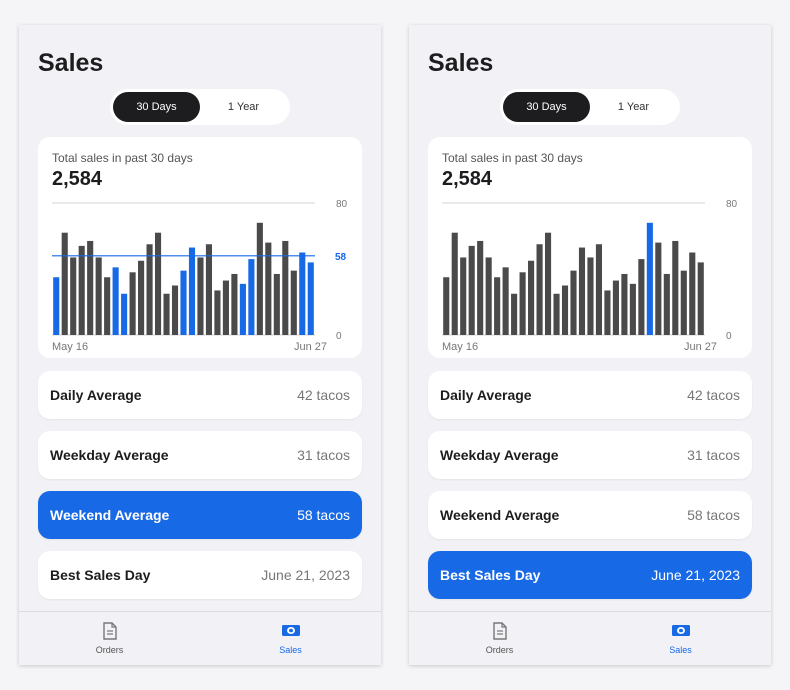 This screenshot has width=790, height=690. I want to click on total-sales-value: 2,584, so click(467, 179).